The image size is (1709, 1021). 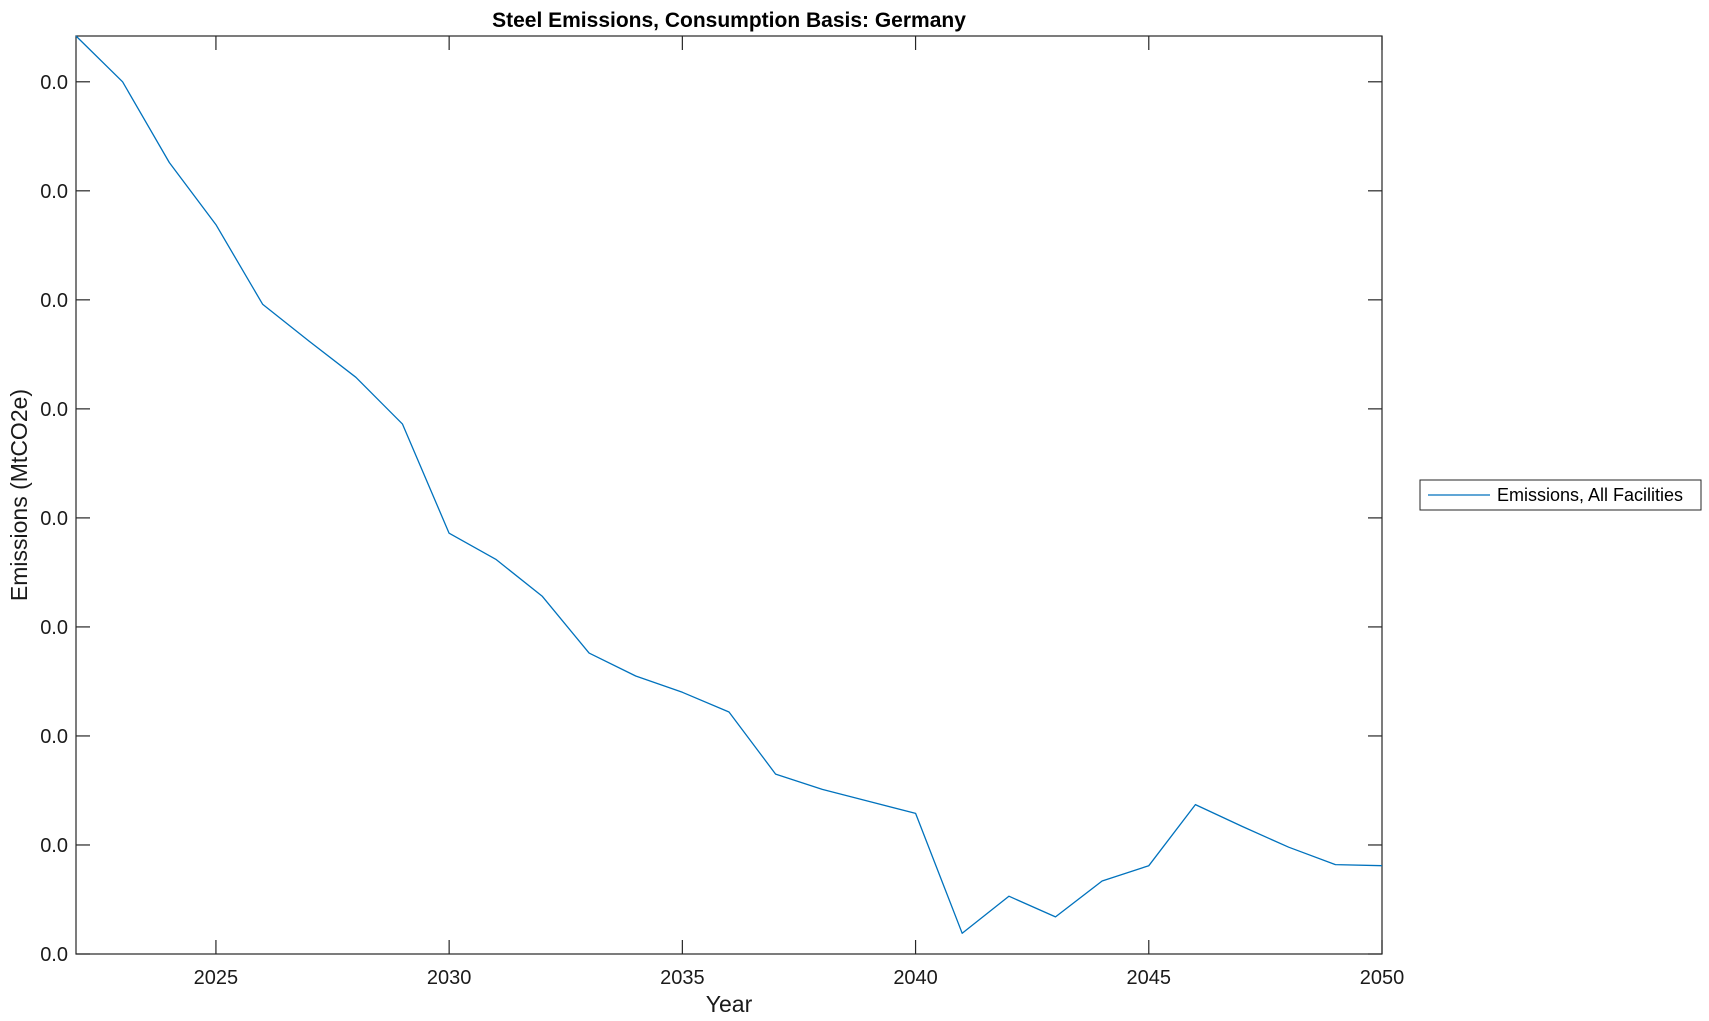 What do you see at coordinates (19, 495) in the screenshot?
I see `y-axis-title: Emissions (MtCO2e)` at bounding box center [19, 495].